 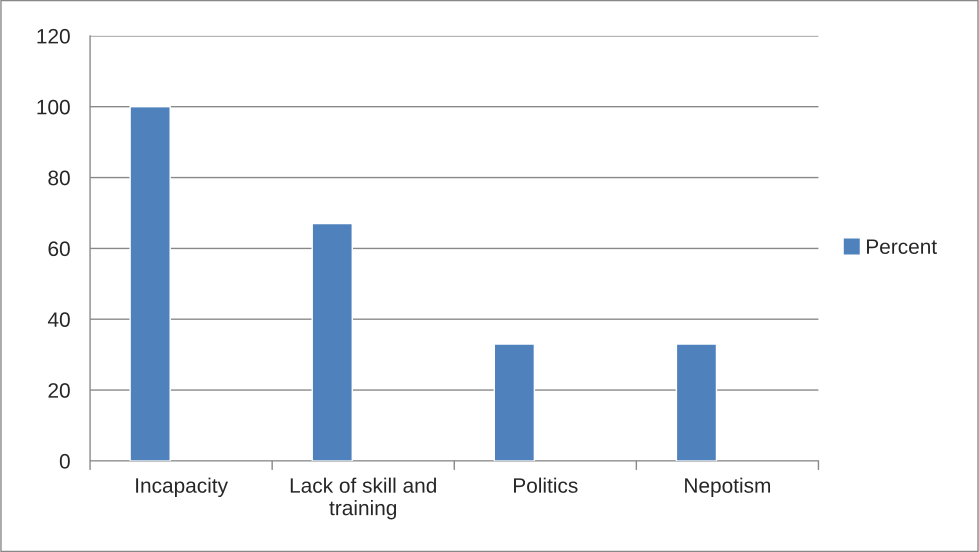 I want to click on y-tick-label: 40, so click(x=59, y=319).